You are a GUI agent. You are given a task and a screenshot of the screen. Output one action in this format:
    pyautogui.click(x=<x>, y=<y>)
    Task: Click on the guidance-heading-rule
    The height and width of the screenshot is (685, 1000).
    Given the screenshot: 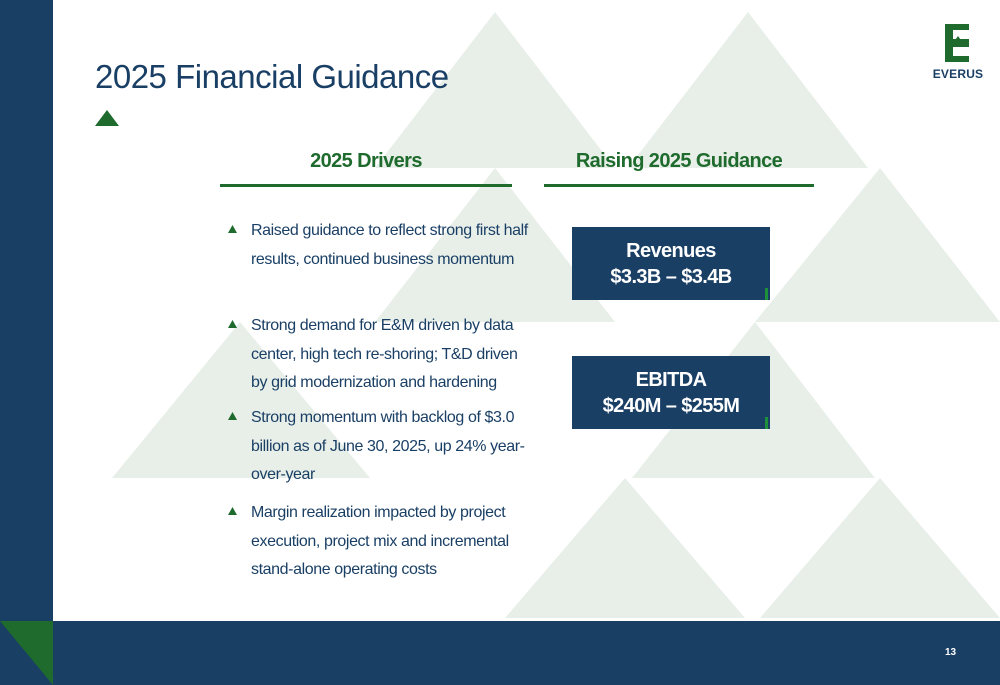 What is the action you would take?
    pyautogui.click(x=679, y=185)
    